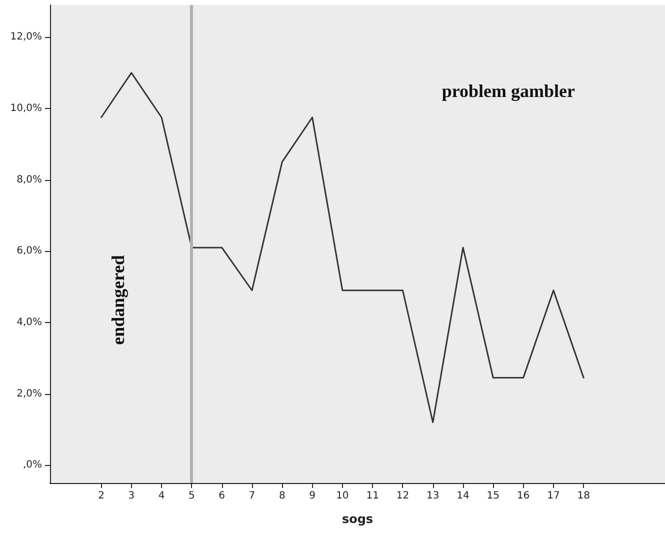  I want to click on y-tick-label: 6,0%, so click(29, 251).